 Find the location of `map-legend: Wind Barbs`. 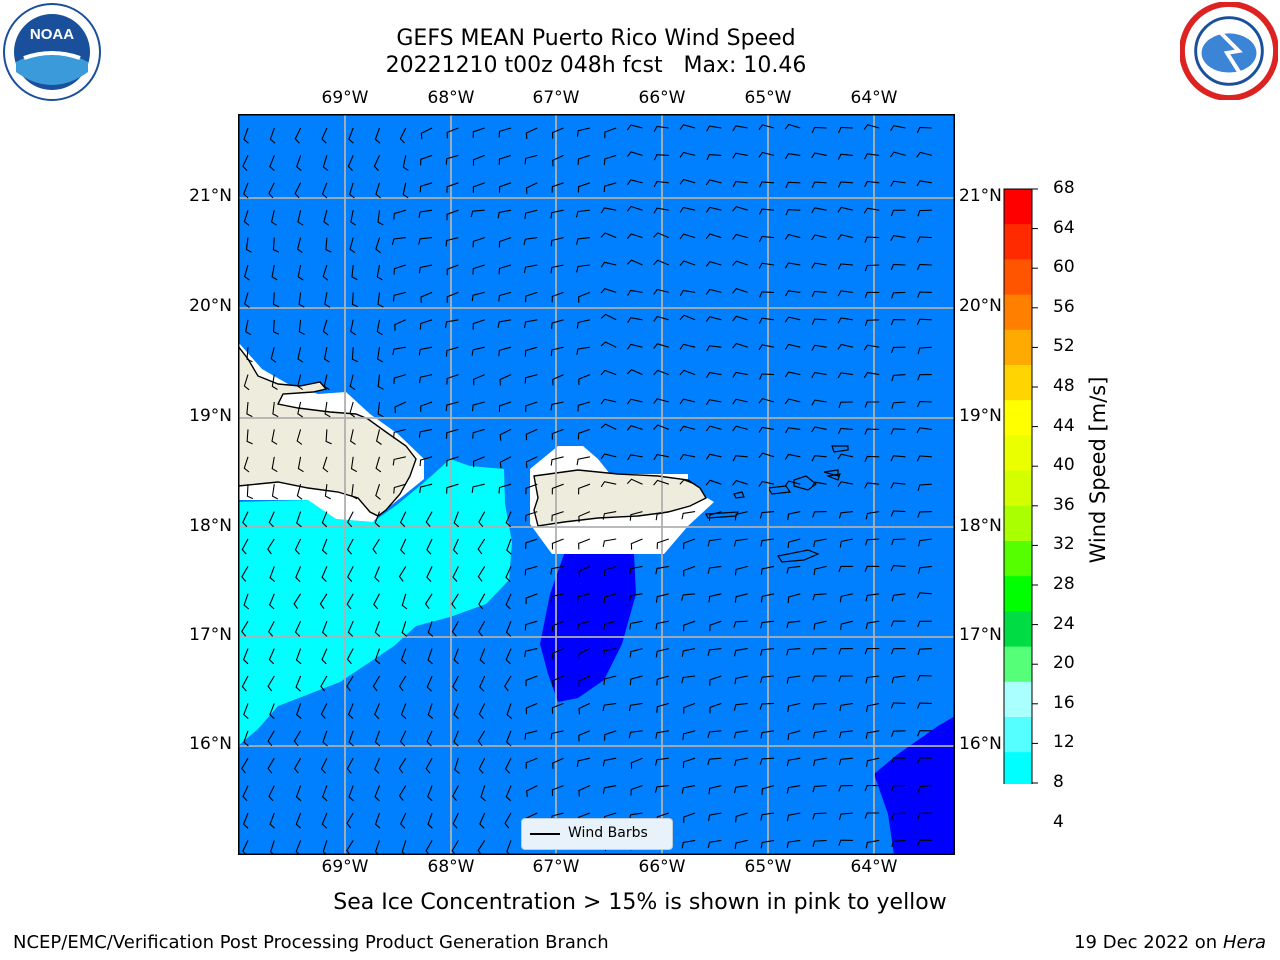

map-legend: Wind Barbs is located at coordinates (597, 834).